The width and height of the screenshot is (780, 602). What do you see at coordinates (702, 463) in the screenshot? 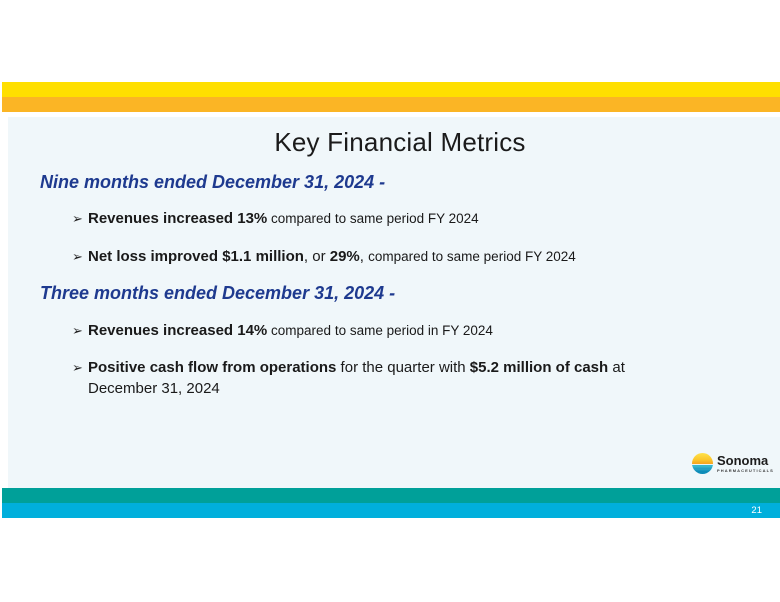
I see `sonoma-logo-icon` at bounding box center [702, 463].